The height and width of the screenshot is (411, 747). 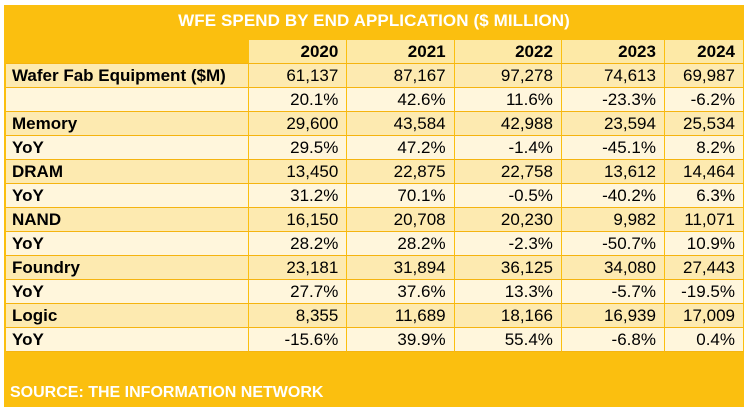 I want to click on table-row: YoY -15.6% 39.9% 55.4% -6.8% 0.4%, so click(x=375, y=340).